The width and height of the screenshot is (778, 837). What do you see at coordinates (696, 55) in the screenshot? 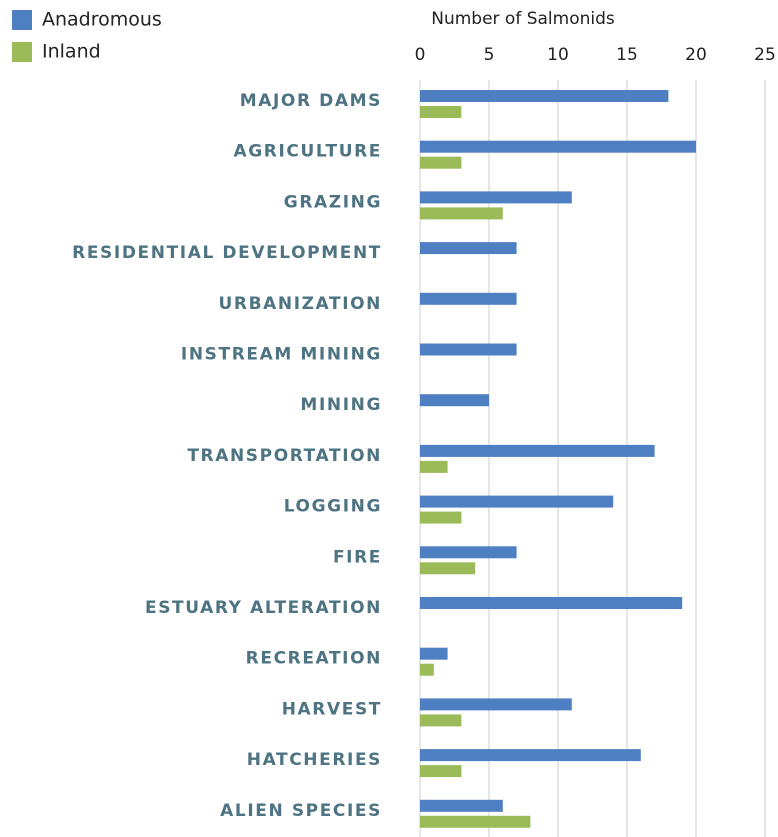
I see `x-tick-label: 20` at bounding box center [696, 55].